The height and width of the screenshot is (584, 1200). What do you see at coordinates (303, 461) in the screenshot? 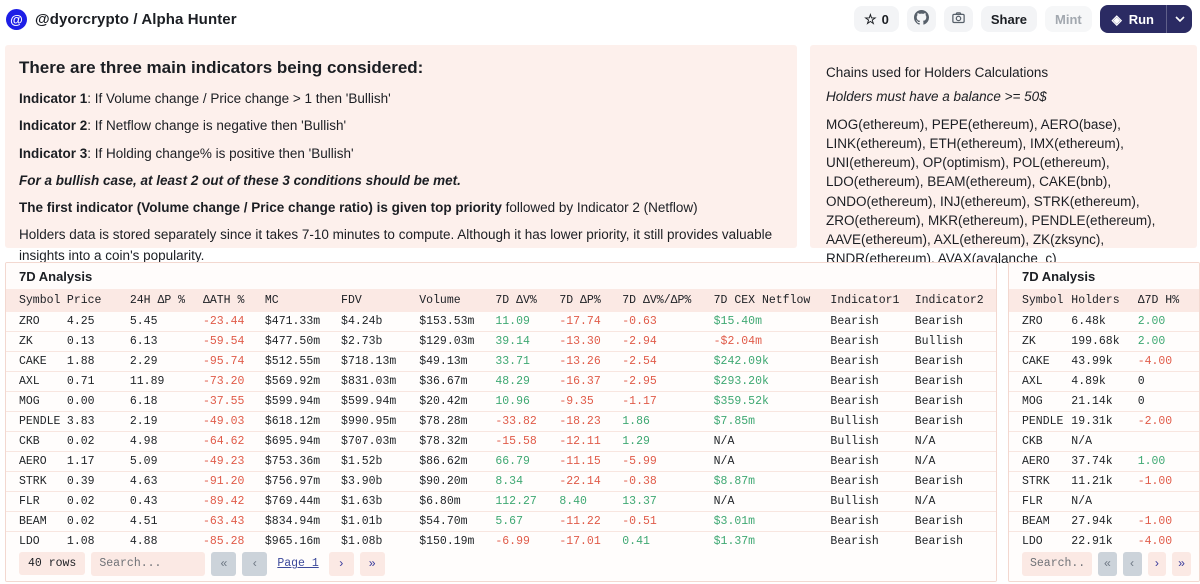
I see `table-cell: $753.36m` at bounding box center [303, 461].